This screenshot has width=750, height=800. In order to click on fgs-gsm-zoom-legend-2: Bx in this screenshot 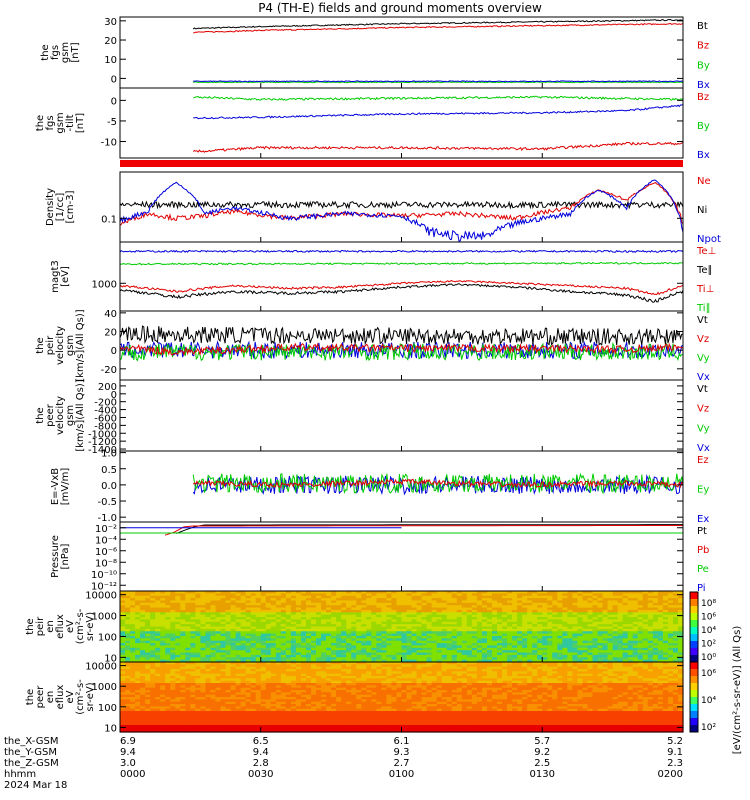, I will do `click(703, 155)`.